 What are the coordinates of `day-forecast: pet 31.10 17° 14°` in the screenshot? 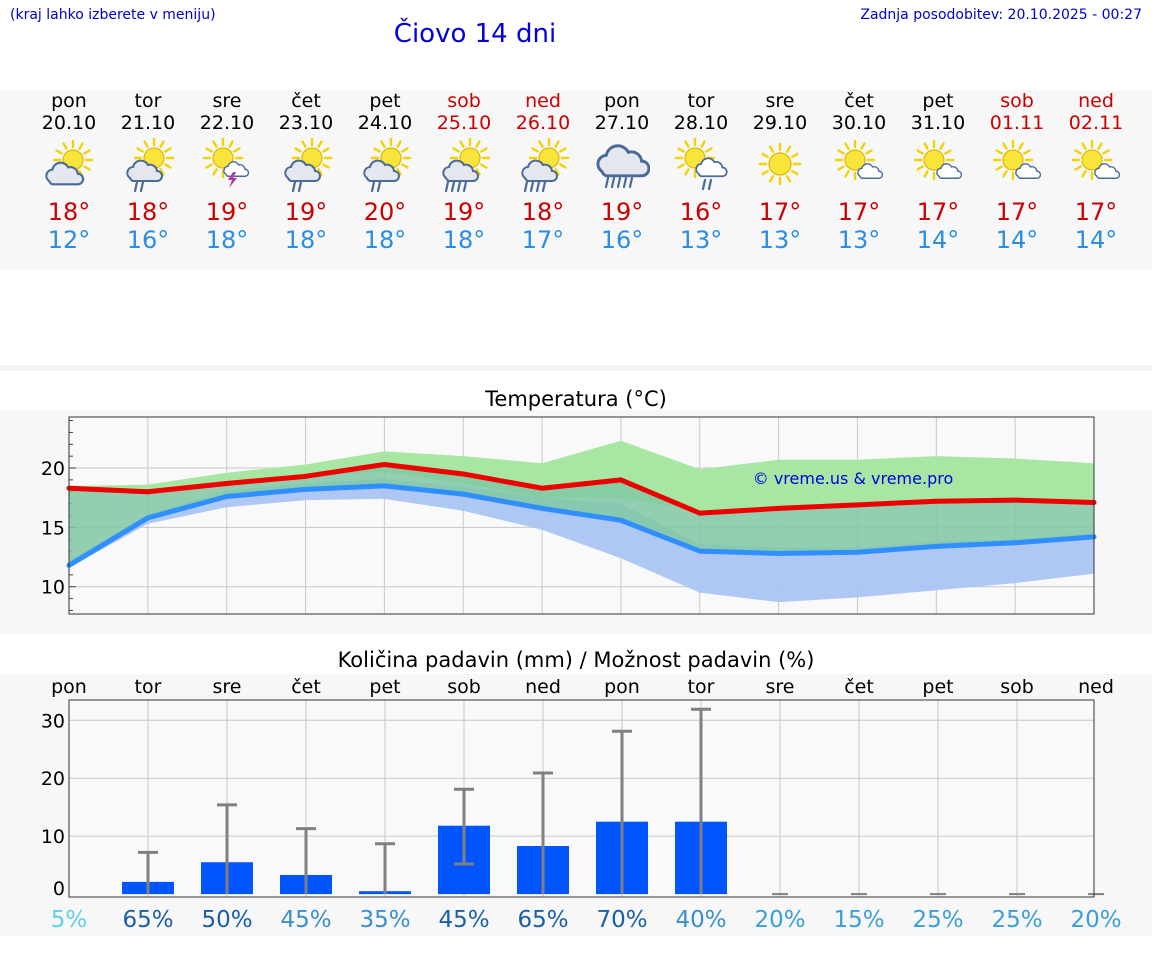 It's located at (938, 172).